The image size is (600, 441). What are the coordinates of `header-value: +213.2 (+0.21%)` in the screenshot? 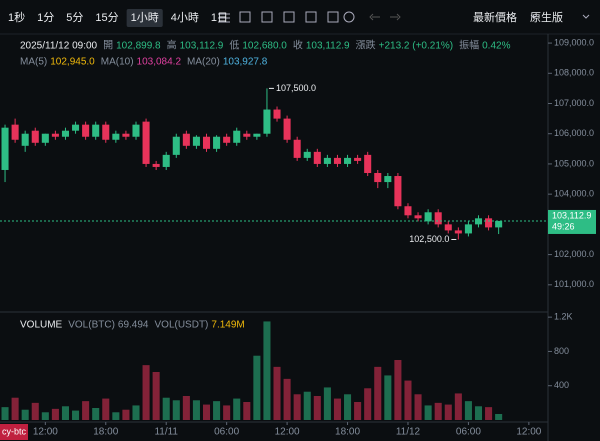 It's located at (416, 46).